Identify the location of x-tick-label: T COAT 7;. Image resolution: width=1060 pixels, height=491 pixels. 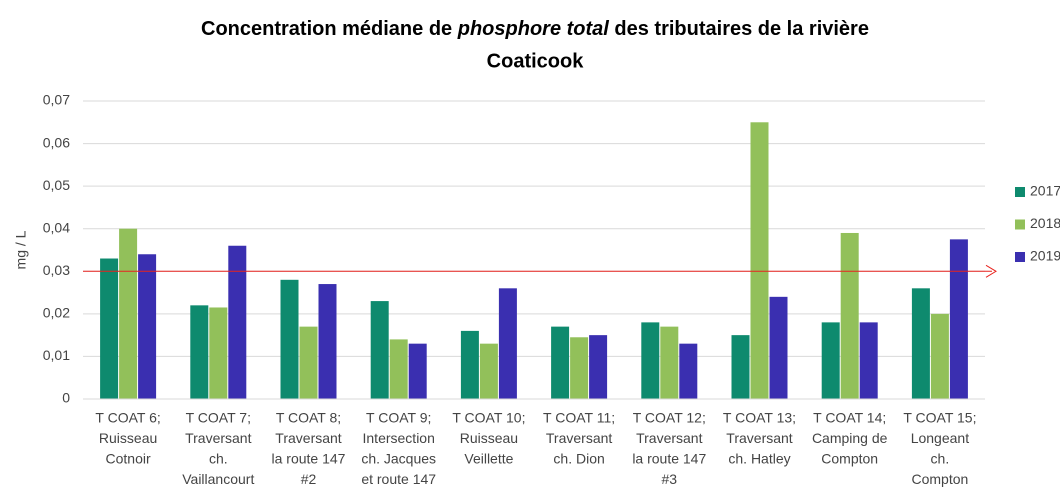
(218, 418).